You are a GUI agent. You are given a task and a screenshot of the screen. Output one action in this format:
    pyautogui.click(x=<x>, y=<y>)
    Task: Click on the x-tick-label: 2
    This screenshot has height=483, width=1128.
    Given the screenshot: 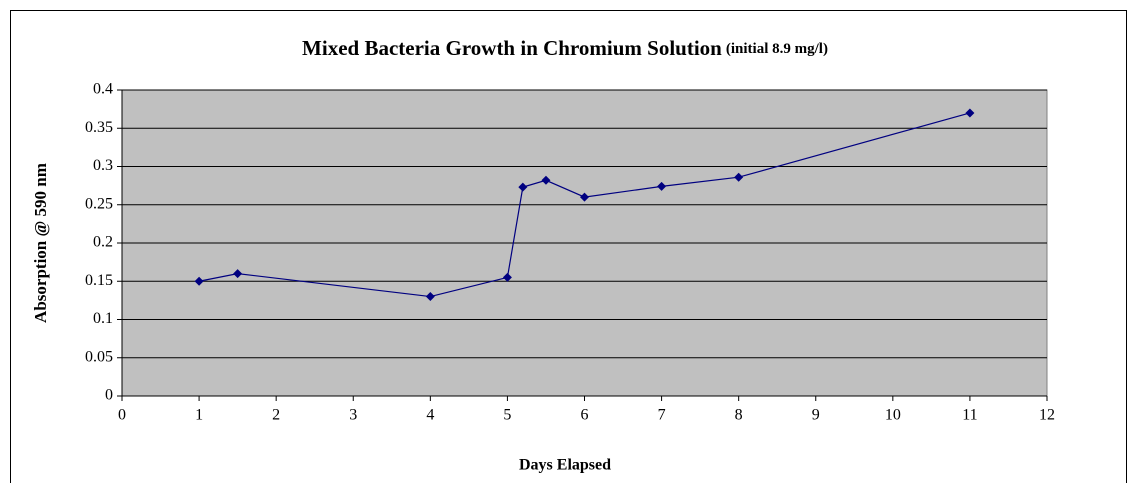 What is the action you would take?
    pyautogui.click(x=276, y=415)
    